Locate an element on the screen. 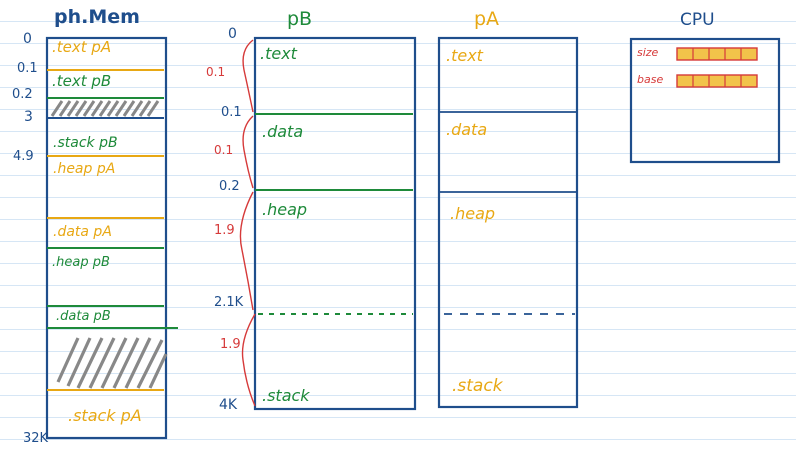  phys-address-label: 32K is located at coordinates (36, 438).